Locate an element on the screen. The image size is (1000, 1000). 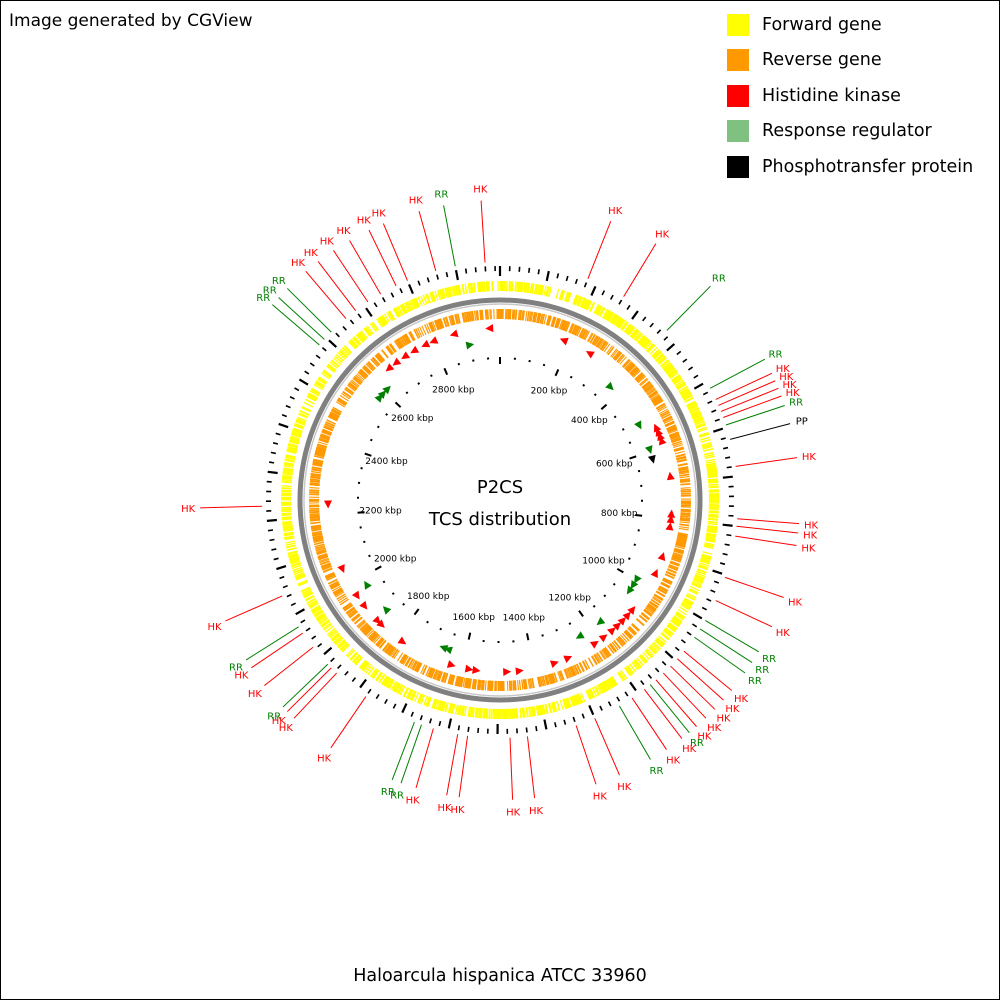
reverse-gene-swatch is located at coordinates (738, 60).